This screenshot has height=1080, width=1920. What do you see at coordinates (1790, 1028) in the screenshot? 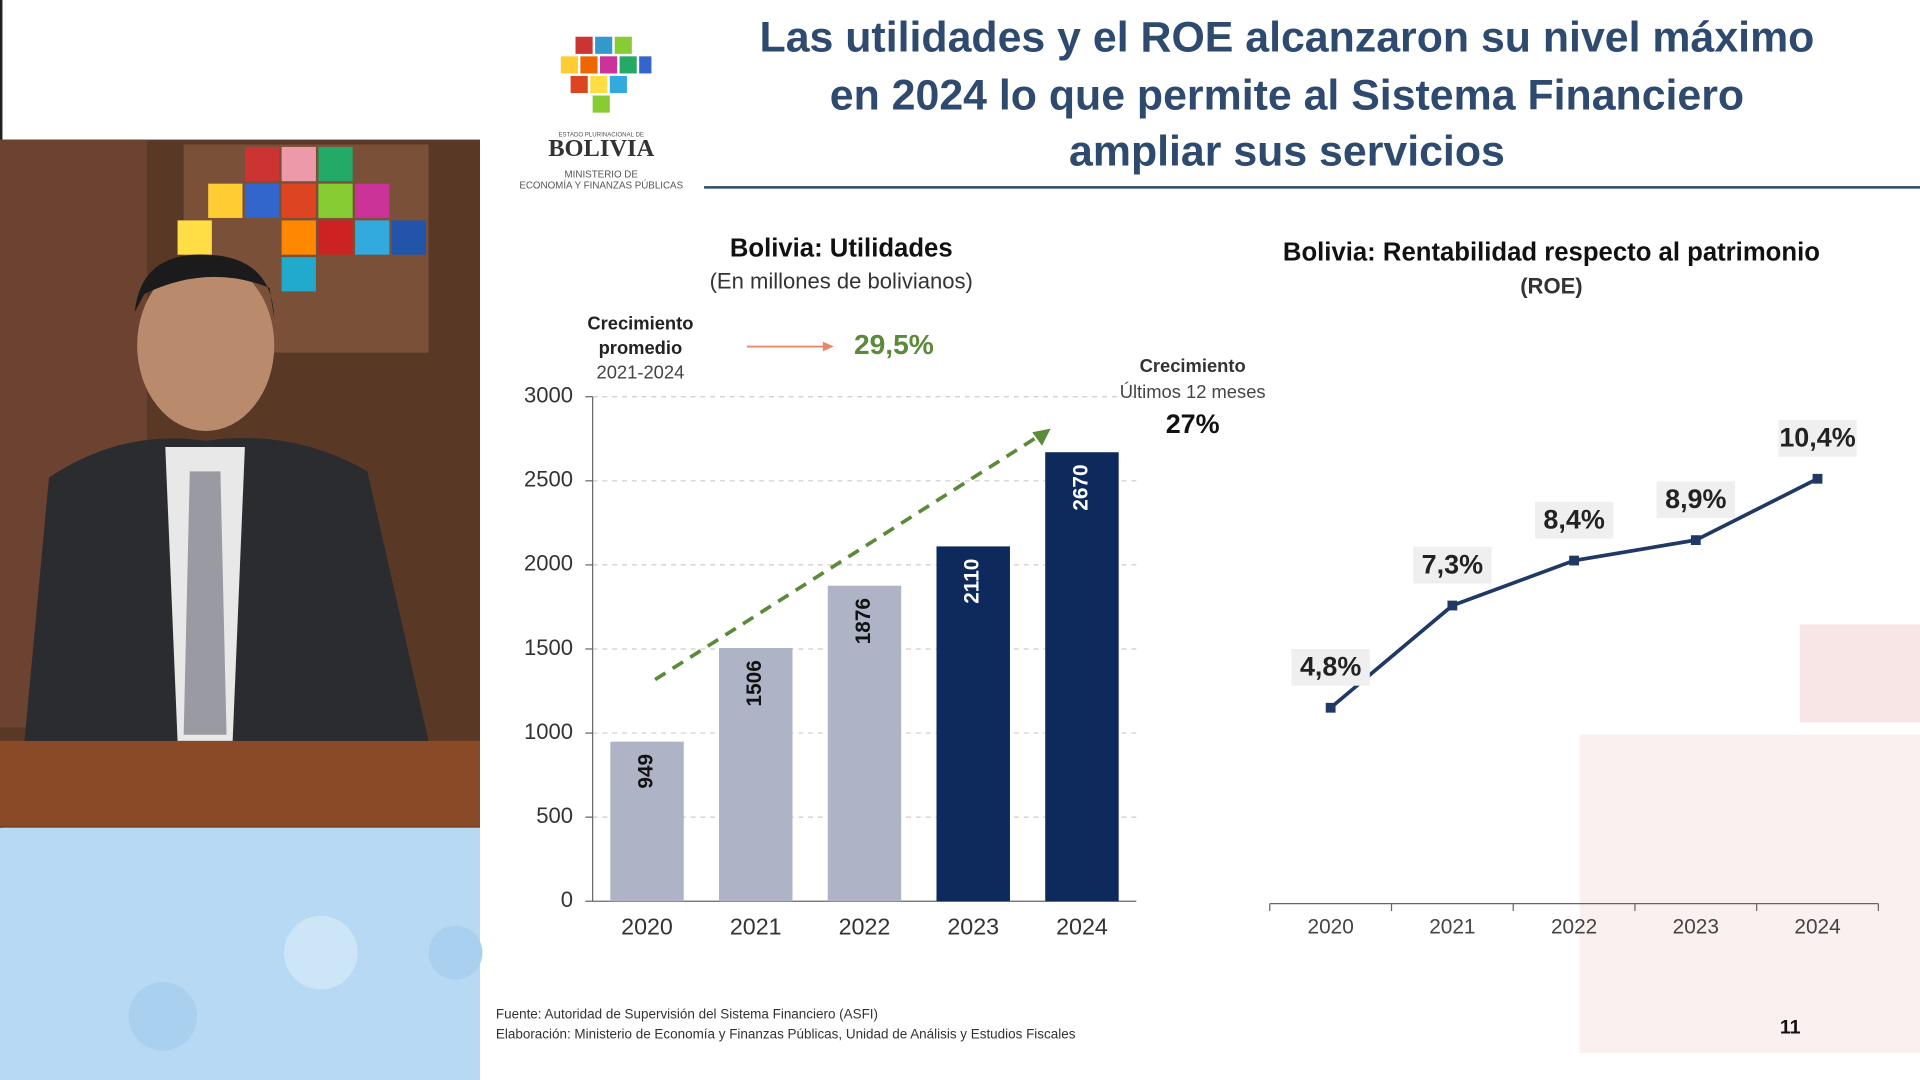
I see `page-number: 11` at bounding box center [1790, 1028].